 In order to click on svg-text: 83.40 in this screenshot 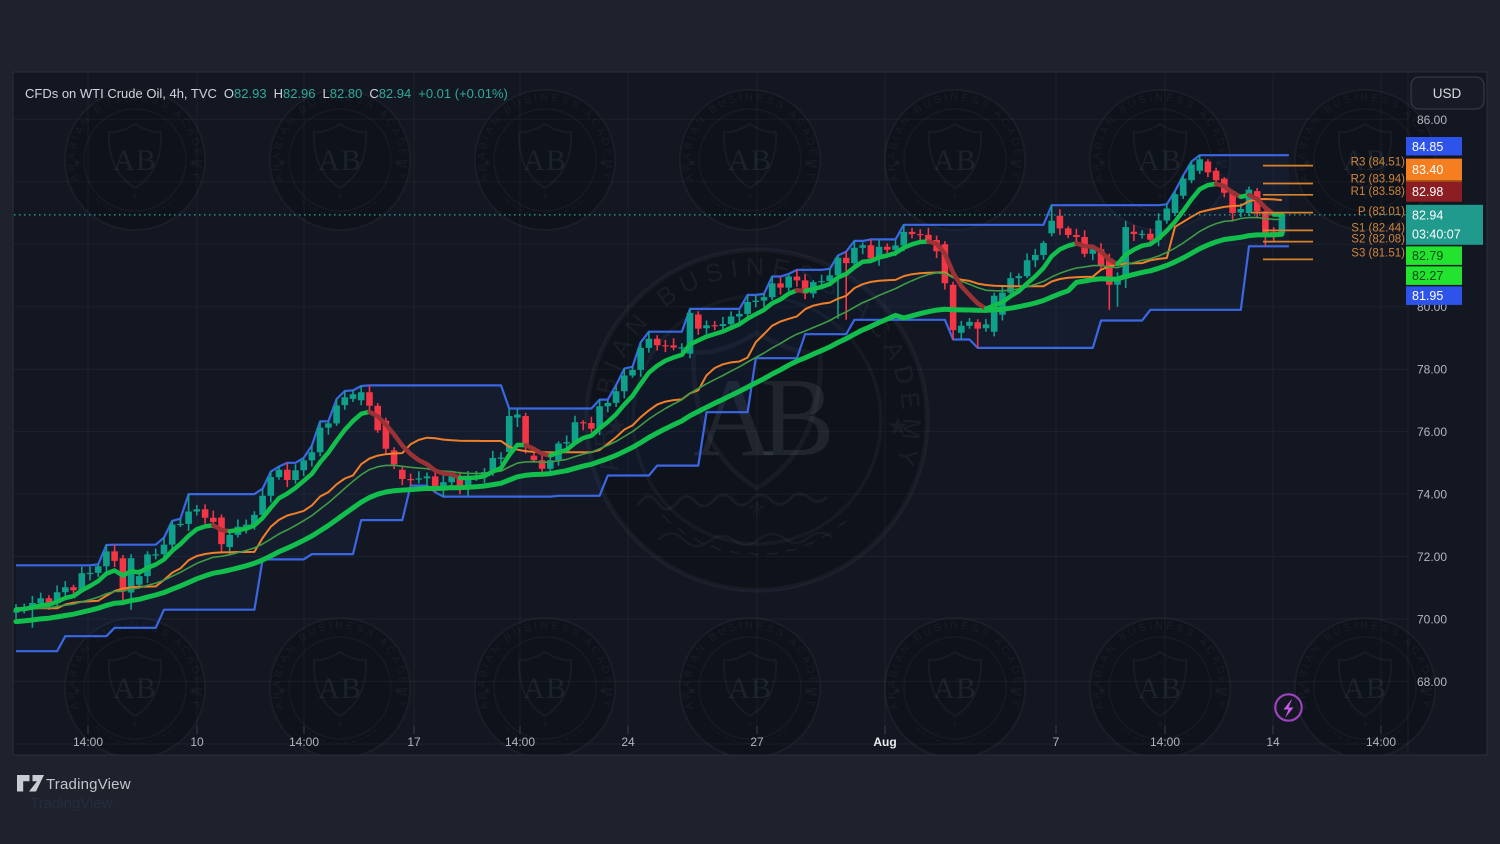, I will do `click(1427, 170)`.